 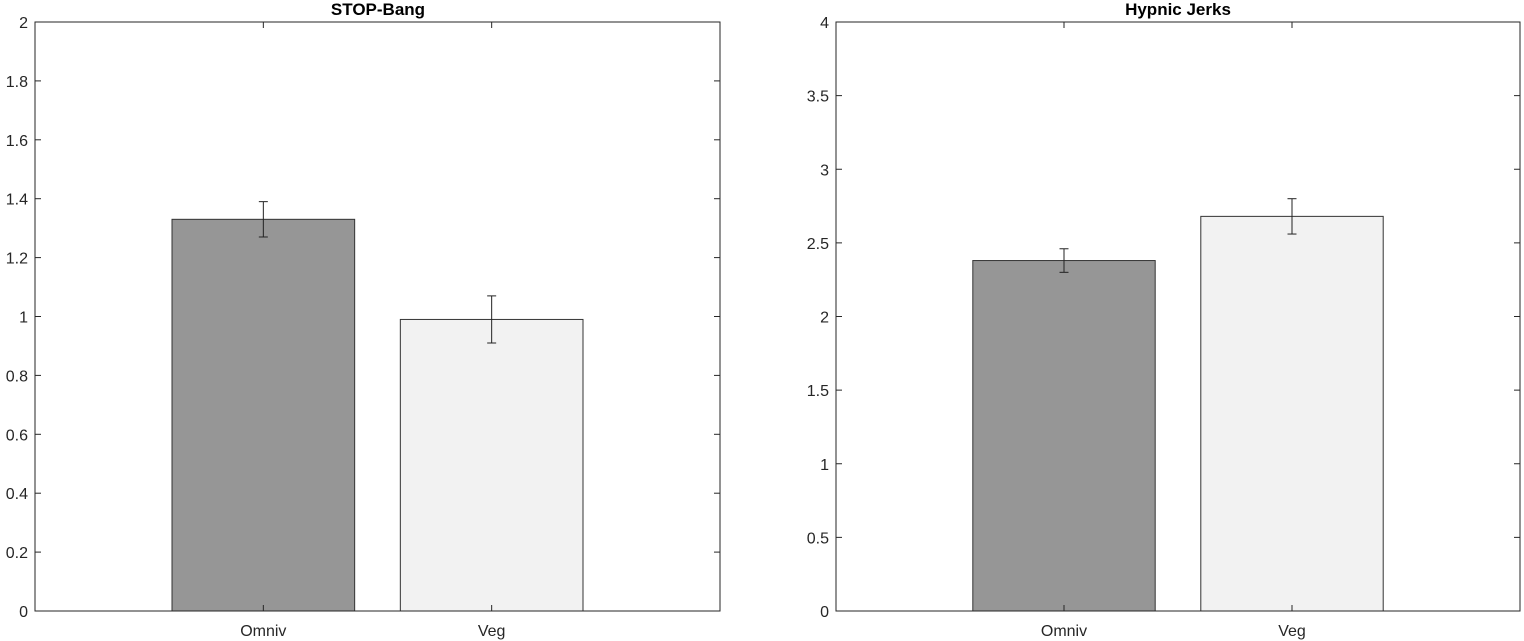 What do you see at coordinates (818, 538) in the screenshot?
I see `y-tick-label: 0.5` at bounding box center [818, 538].